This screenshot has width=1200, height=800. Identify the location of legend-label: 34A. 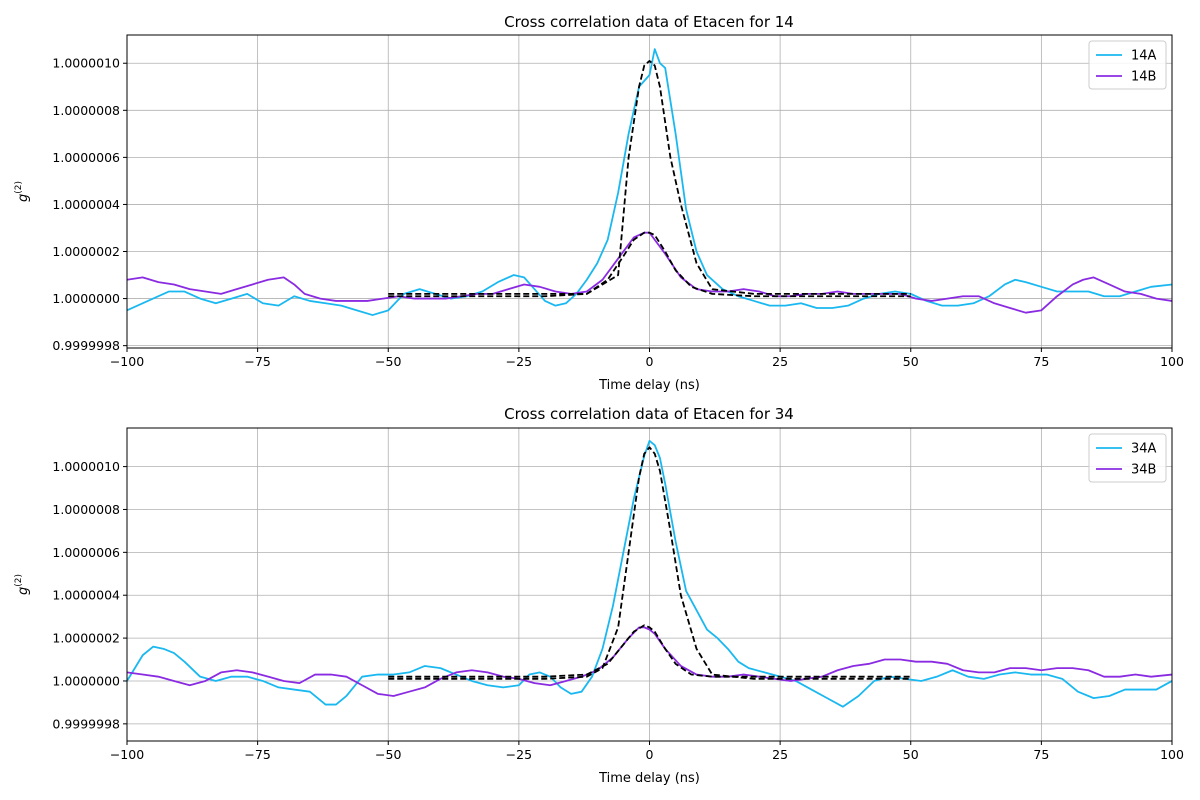
(1144, 449).